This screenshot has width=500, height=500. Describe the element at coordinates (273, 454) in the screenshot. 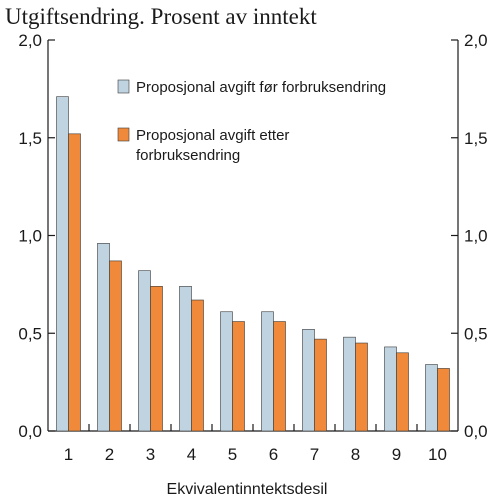

I see `x-tick-label: 6` at that location.